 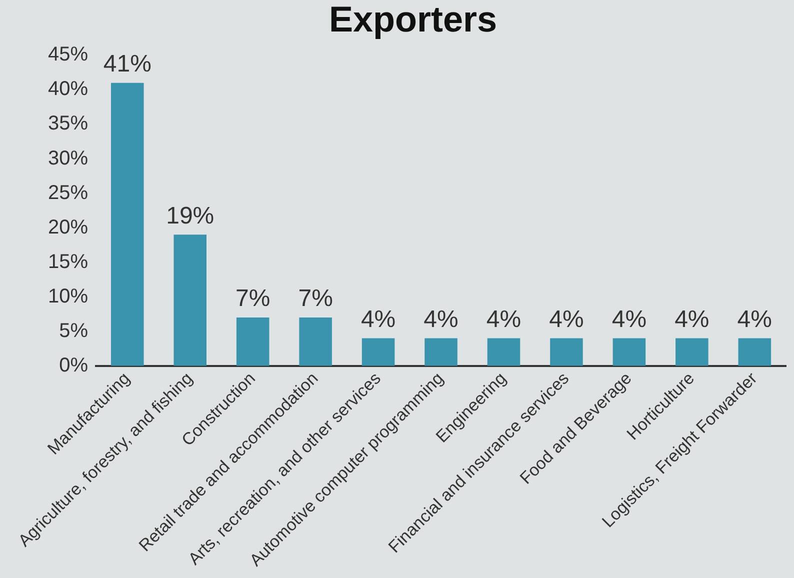 I want to click on y-tick-label: 40%, so click(x=68, y=89).